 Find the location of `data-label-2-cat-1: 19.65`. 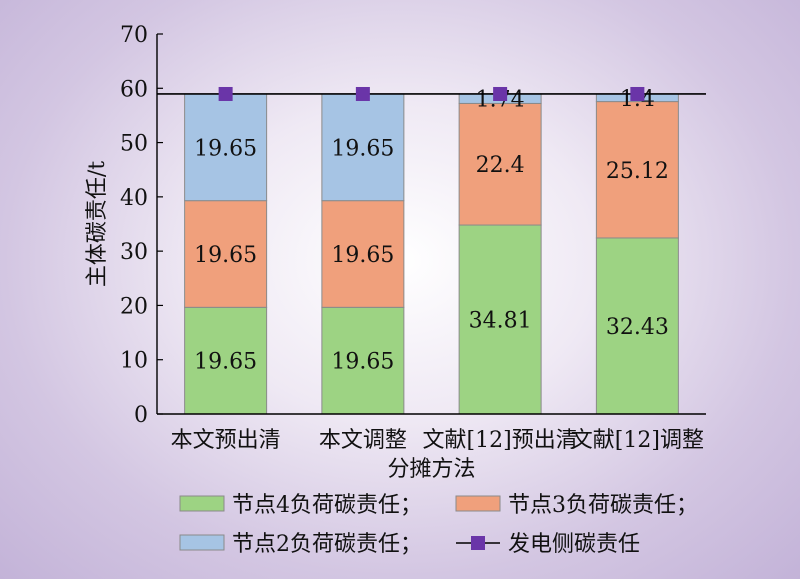

data-label-2-cat-1: 19.65 is located at coordinates (225, 255).